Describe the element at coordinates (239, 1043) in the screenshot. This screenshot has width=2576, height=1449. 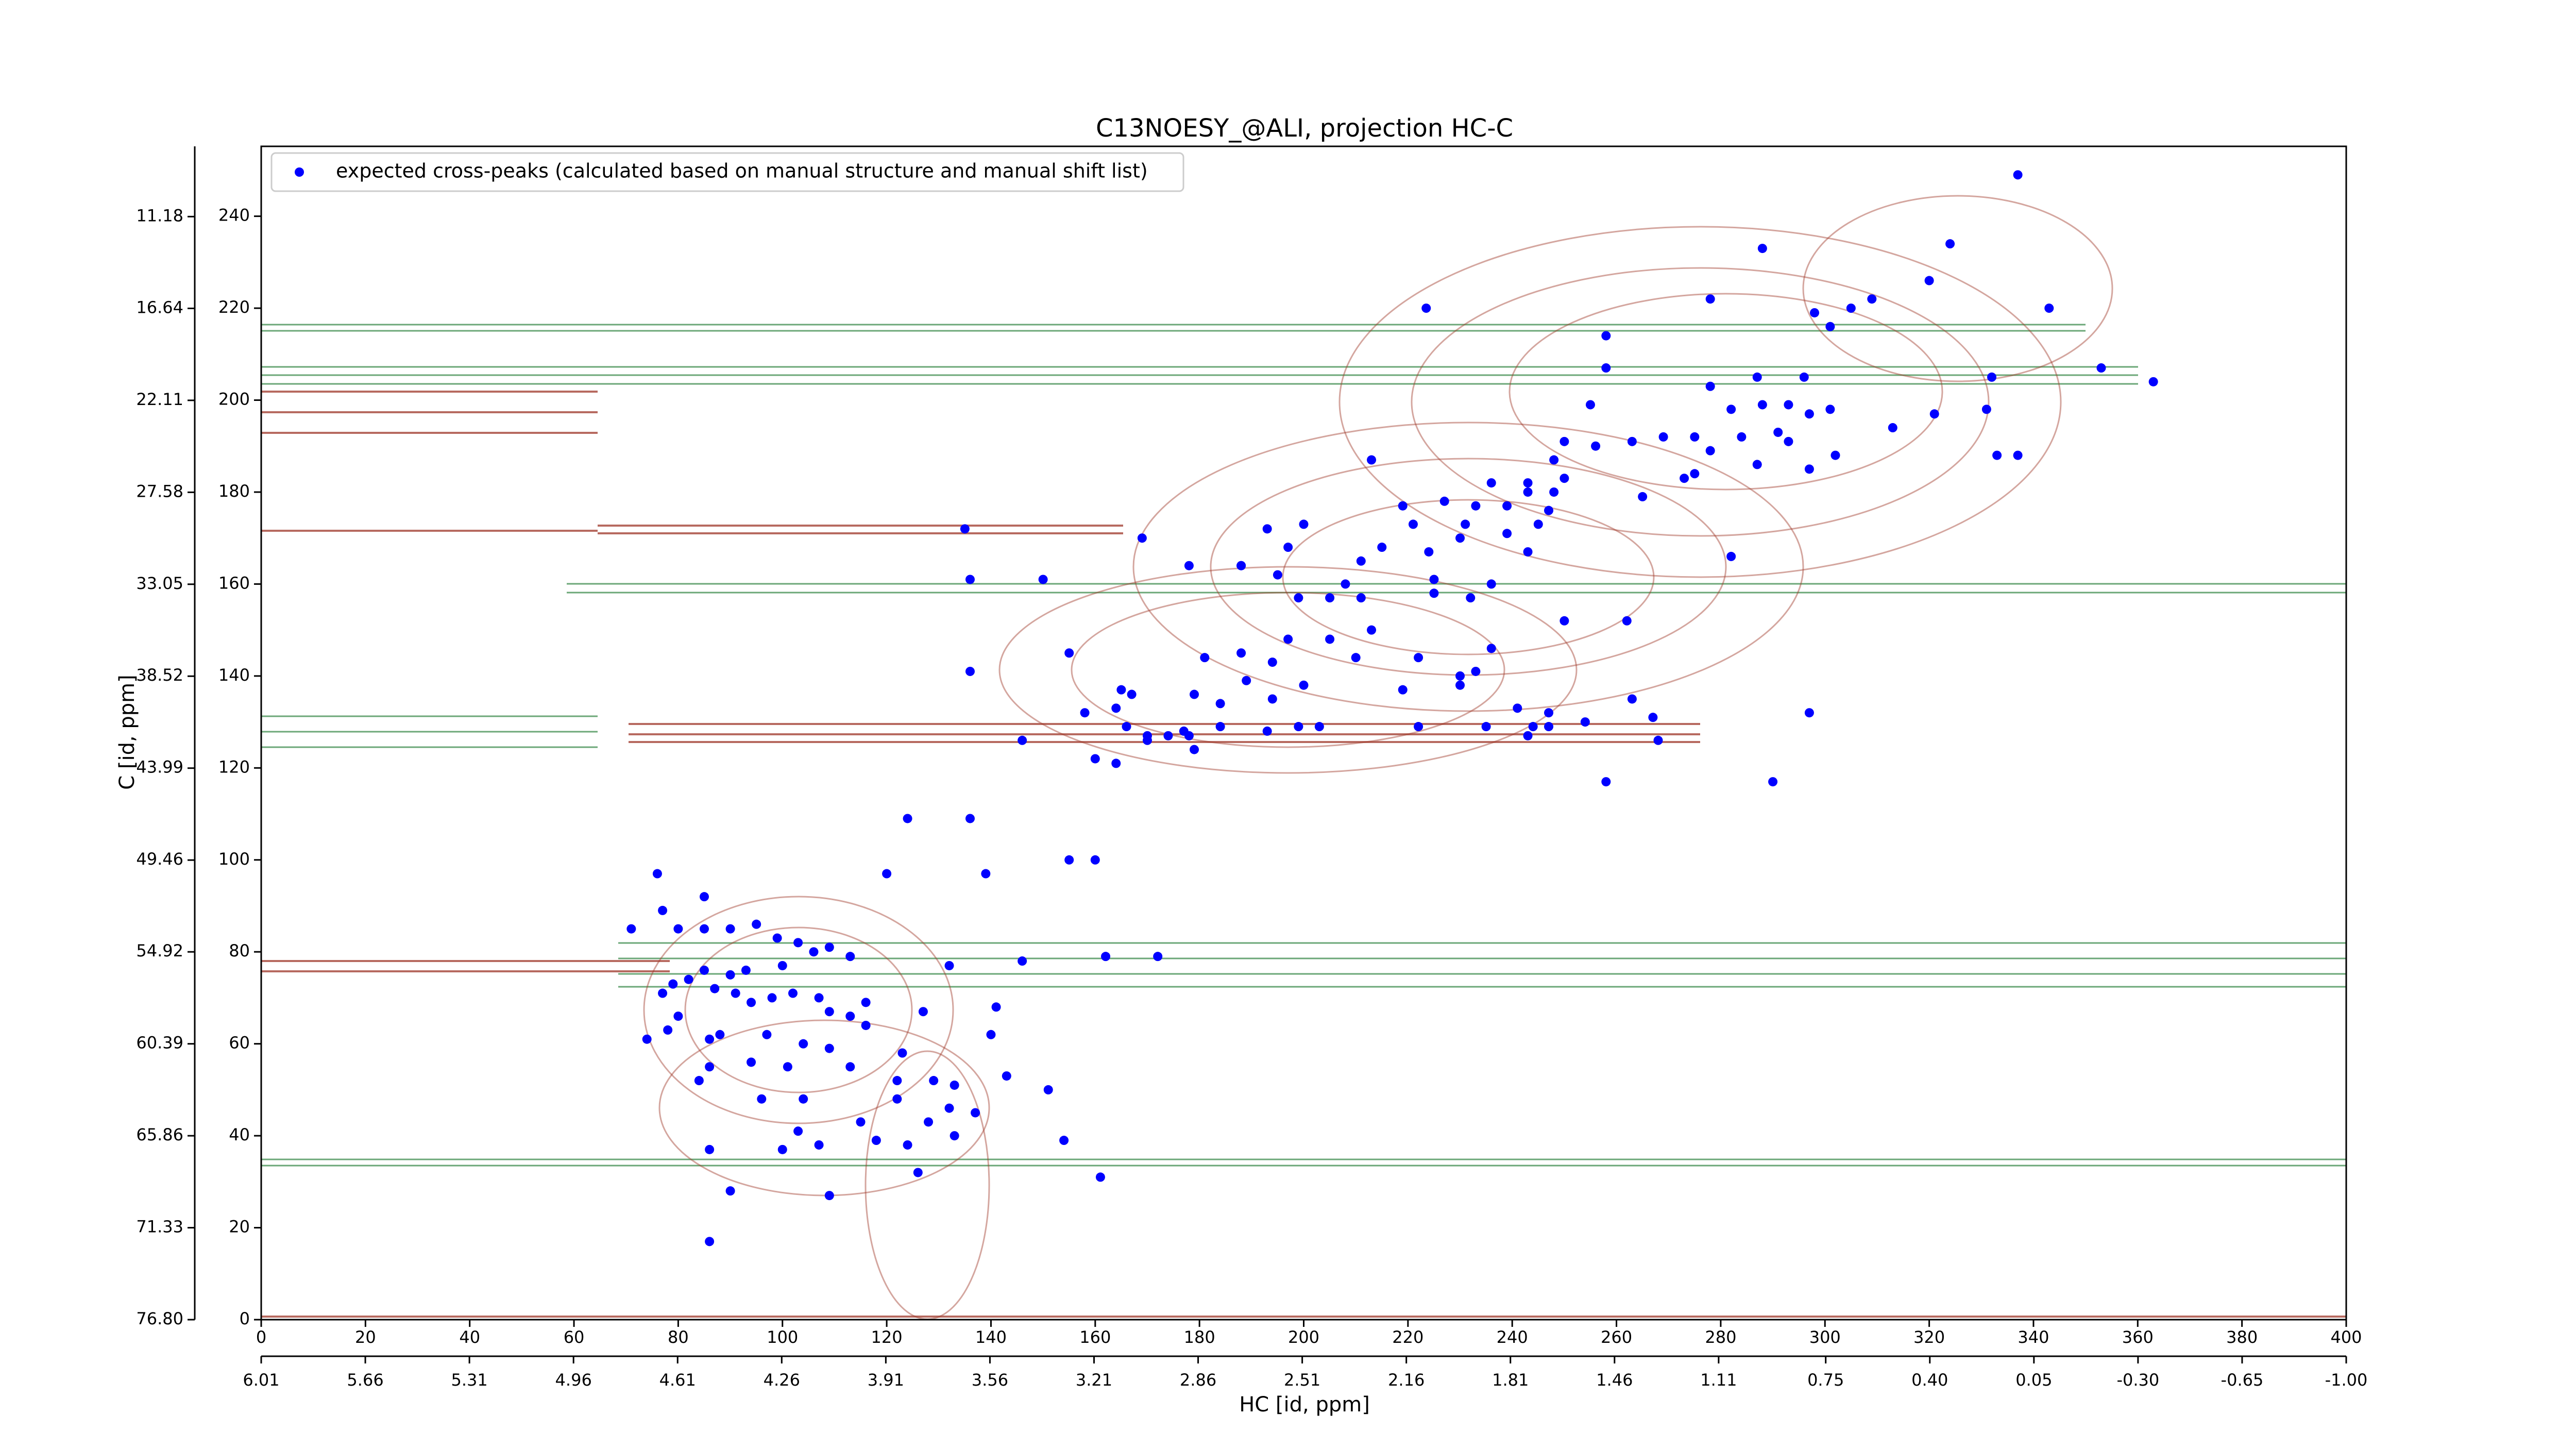
I see `y-tick-label: 60` at that location.